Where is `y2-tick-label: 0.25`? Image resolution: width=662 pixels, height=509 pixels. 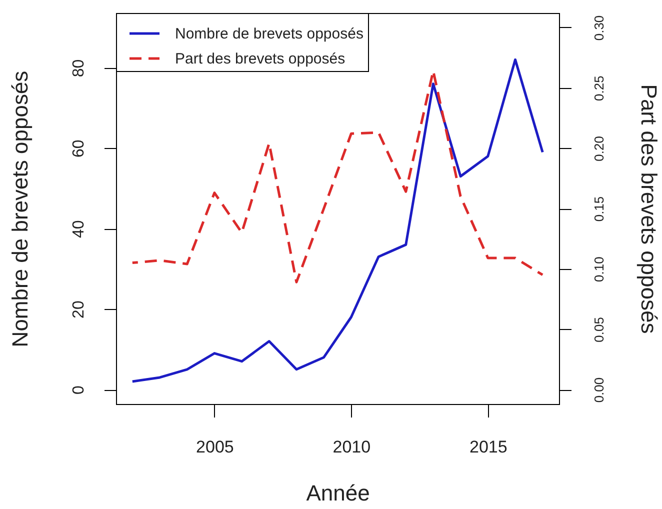 y2-tick-label: 0.25 is located at coordinates (599, 88).